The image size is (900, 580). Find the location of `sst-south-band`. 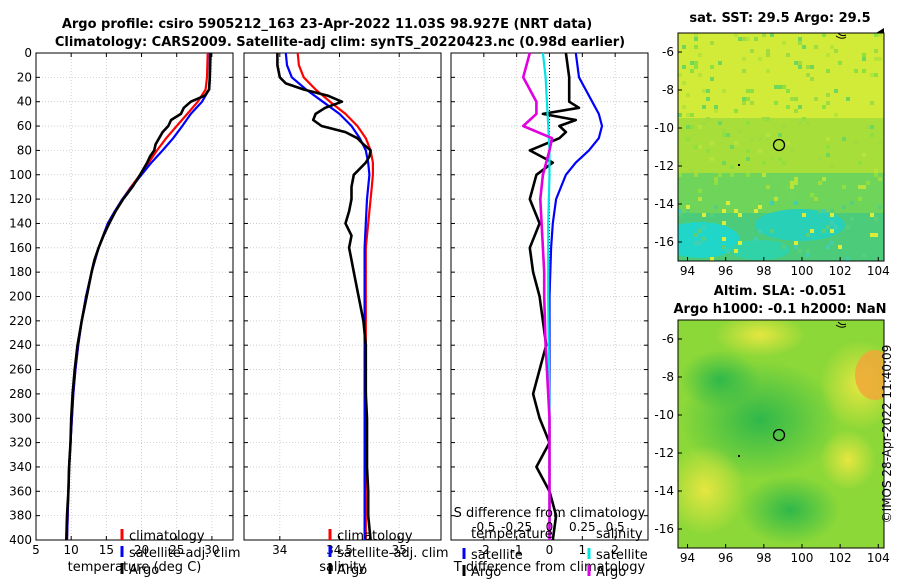

sst-south-band is located at coordinates (781, 193).